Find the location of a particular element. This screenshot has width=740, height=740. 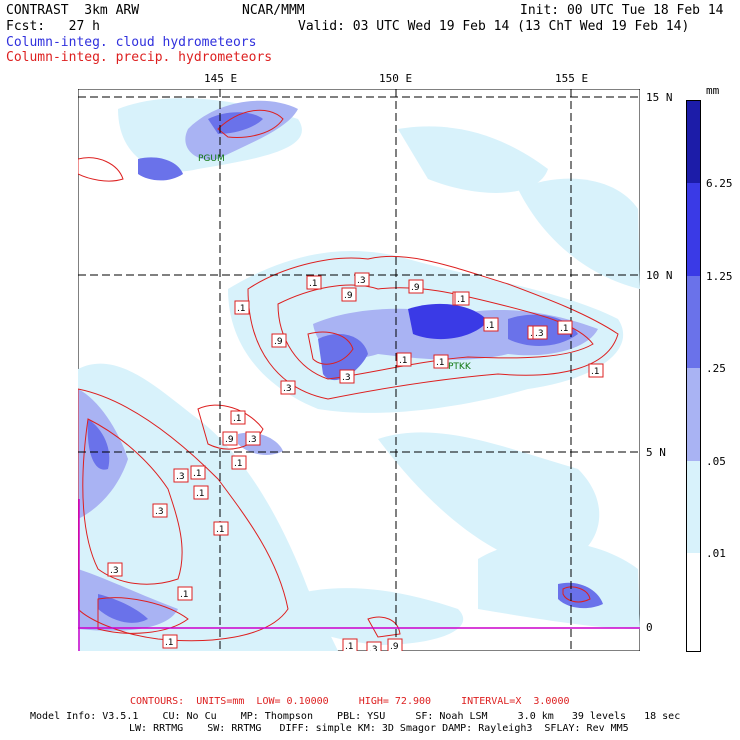

lat-label-5n: 5 N is located at coordinates (656, 452).